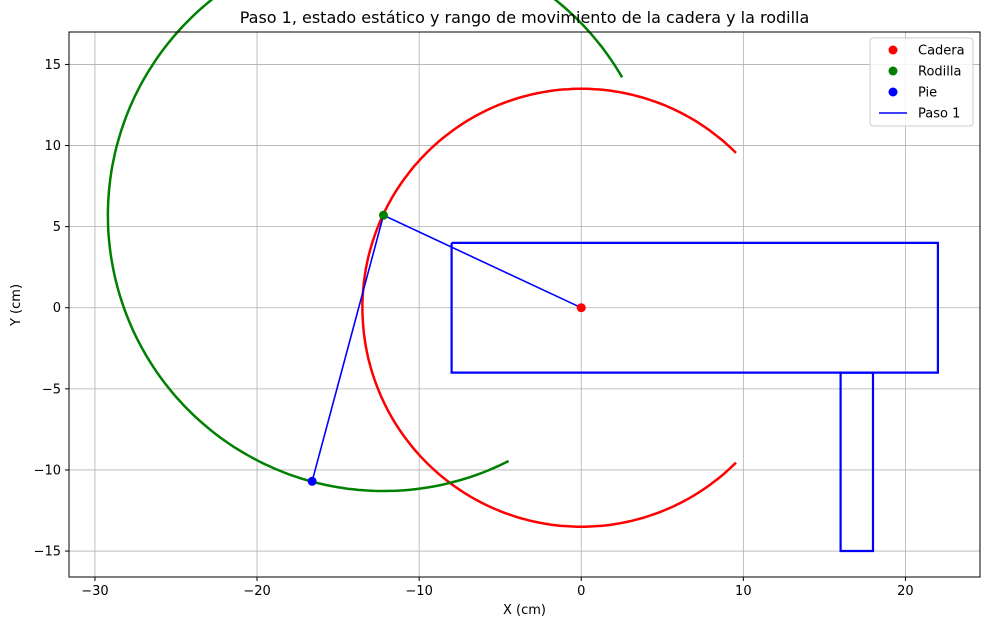  I want to click on body-outline, so click(695, 307).